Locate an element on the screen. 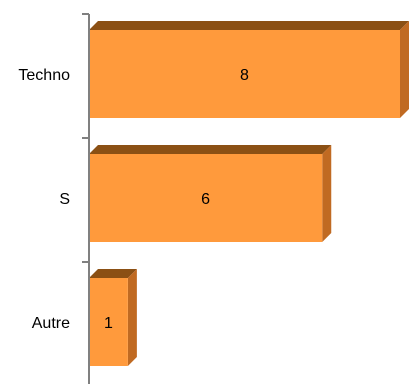 The height and width of the screenshot is (384, 411). data-label: 8 is located at coordinates (244, 75).